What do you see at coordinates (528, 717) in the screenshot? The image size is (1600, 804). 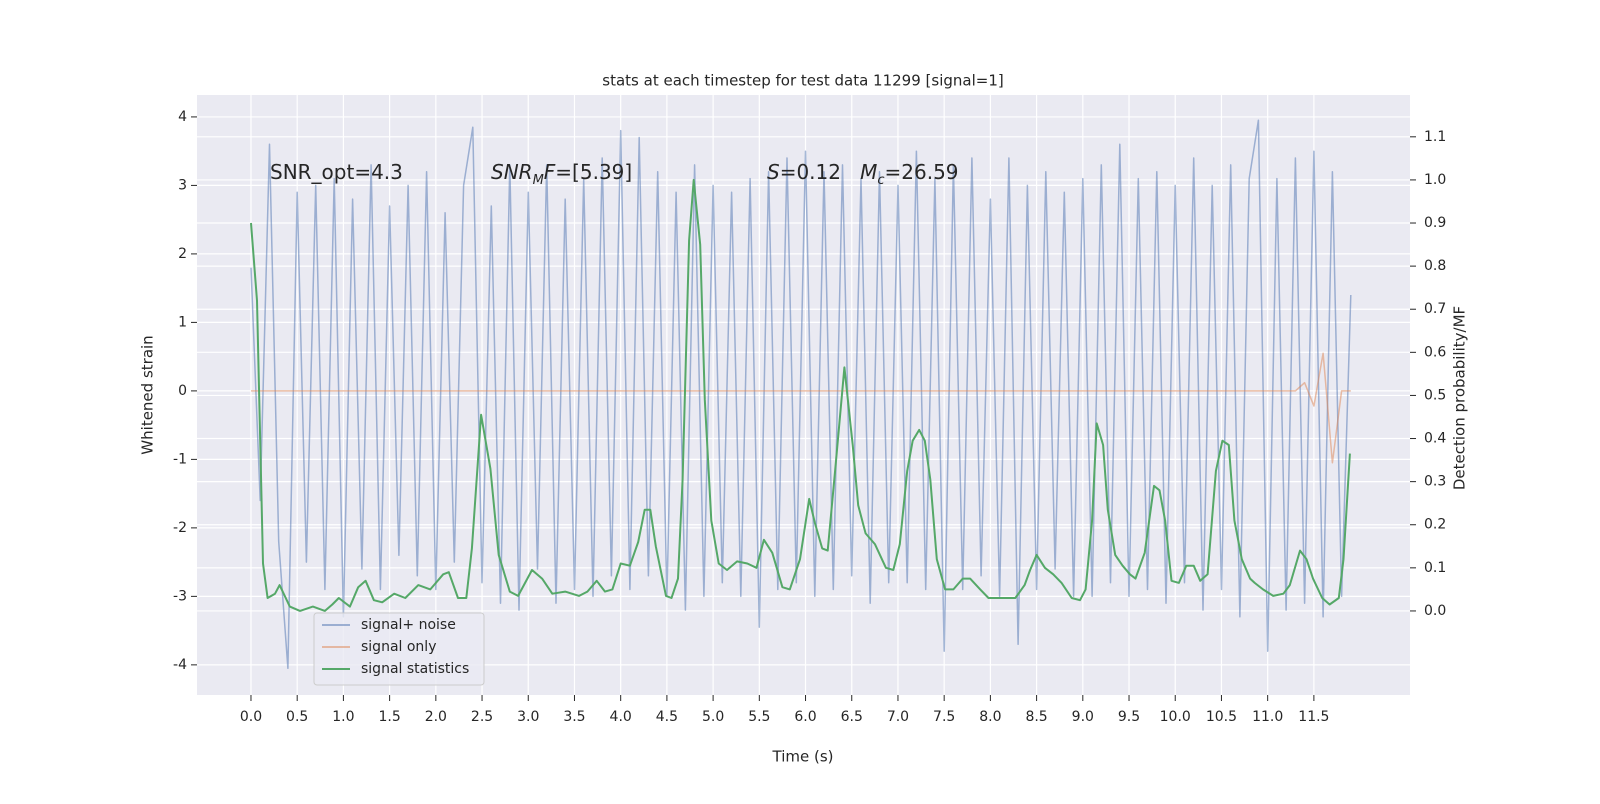 I see `x-tick-label: 3.0` at bounding box center [528, 717].